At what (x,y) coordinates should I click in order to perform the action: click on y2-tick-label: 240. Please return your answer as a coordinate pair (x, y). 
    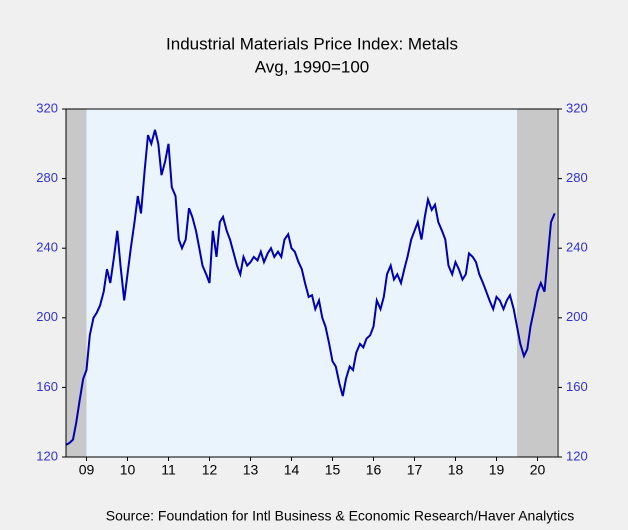
    Looking at the image, I should click on (577, 247).